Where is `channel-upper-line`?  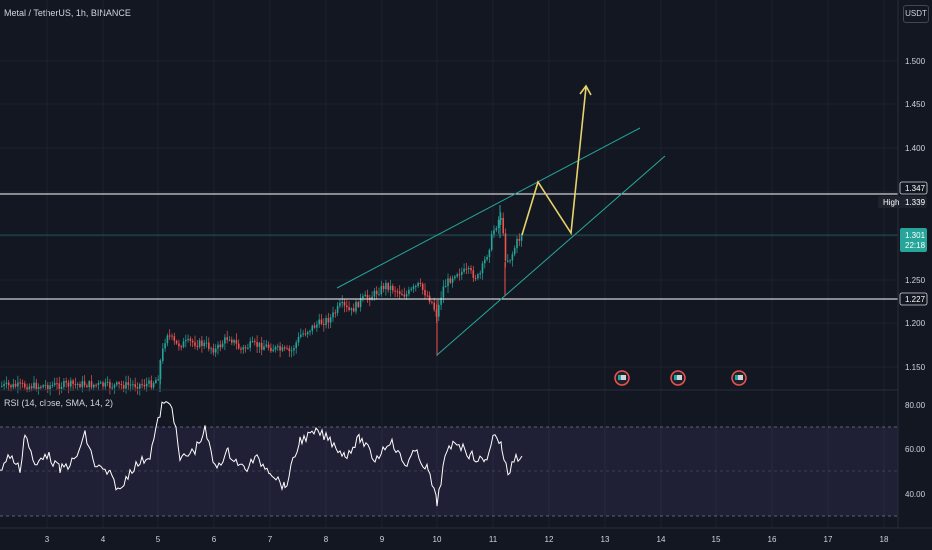 channel-upper-line is located at coordinates (488, 208).